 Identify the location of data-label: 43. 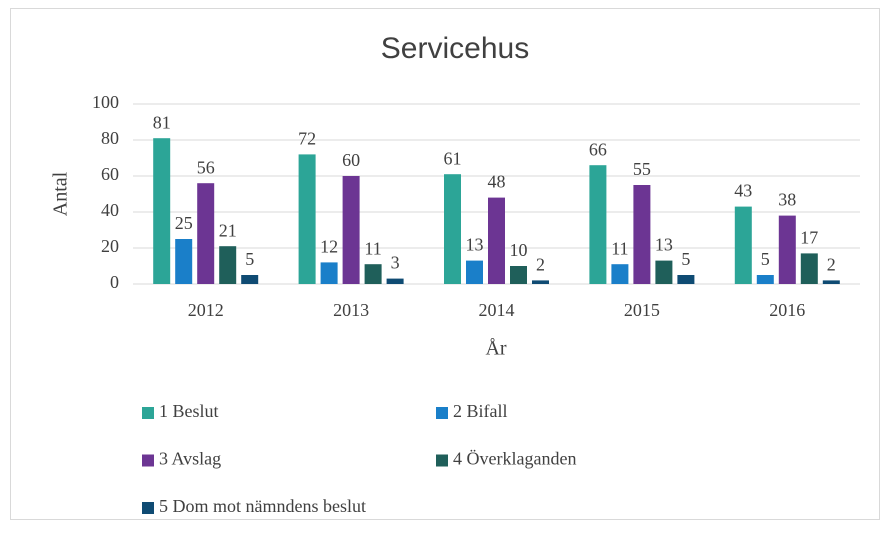
(743, 191).